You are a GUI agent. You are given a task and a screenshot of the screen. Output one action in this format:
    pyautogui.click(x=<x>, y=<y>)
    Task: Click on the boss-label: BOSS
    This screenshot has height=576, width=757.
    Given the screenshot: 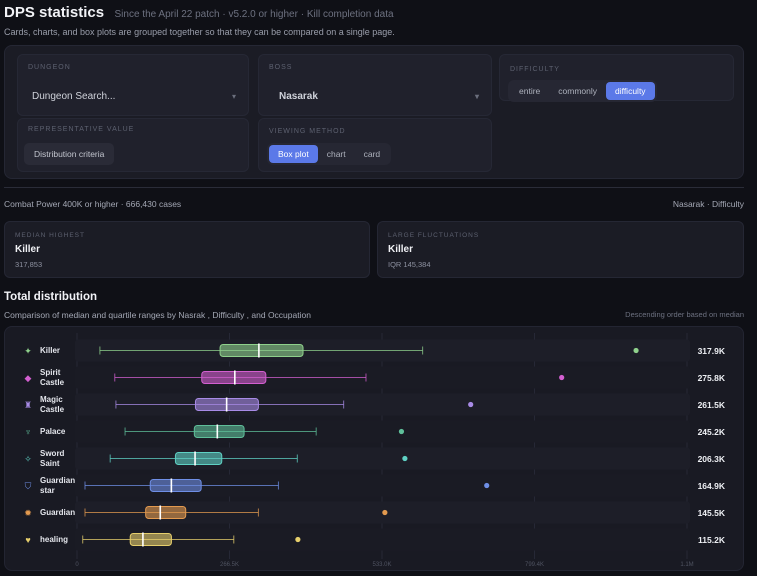 What is the action you would take?
    pyautogui.click(x=281, y=67)
    